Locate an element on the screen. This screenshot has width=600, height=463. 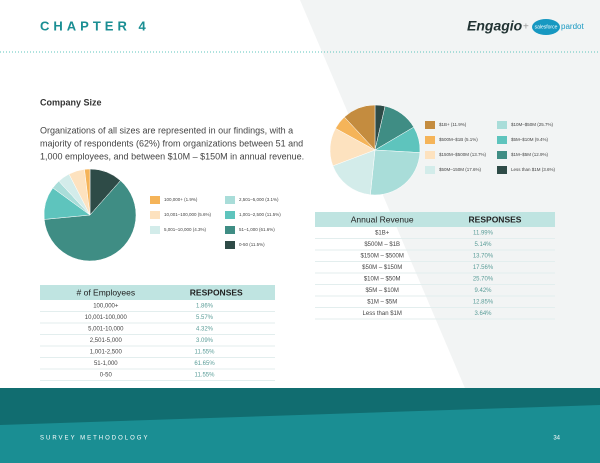
cell: 0-50 is located at coordinates (106, 376).